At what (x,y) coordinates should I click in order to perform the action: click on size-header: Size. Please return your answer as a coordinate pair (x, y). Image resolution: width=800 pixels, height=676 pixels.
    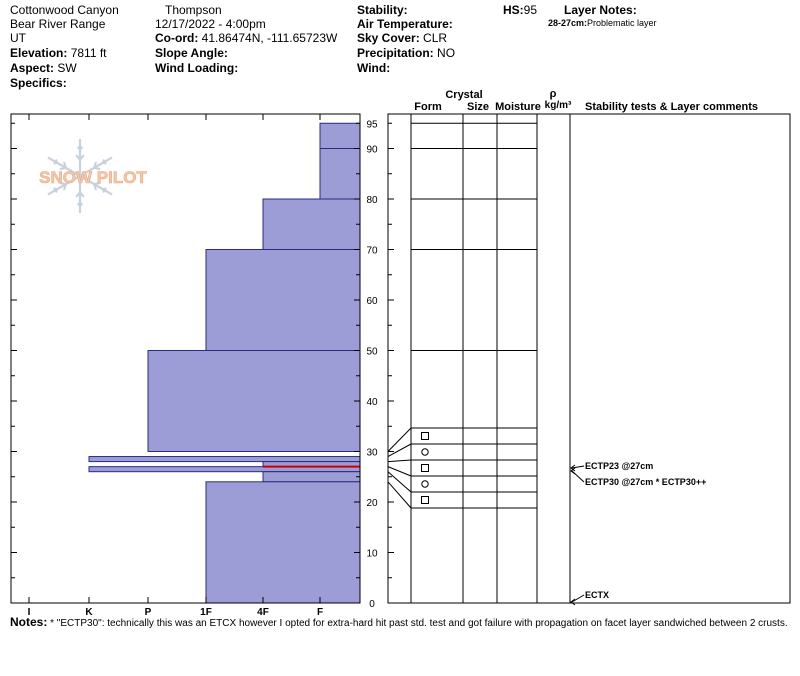
    Looking at the image, I should click on (478, 107).